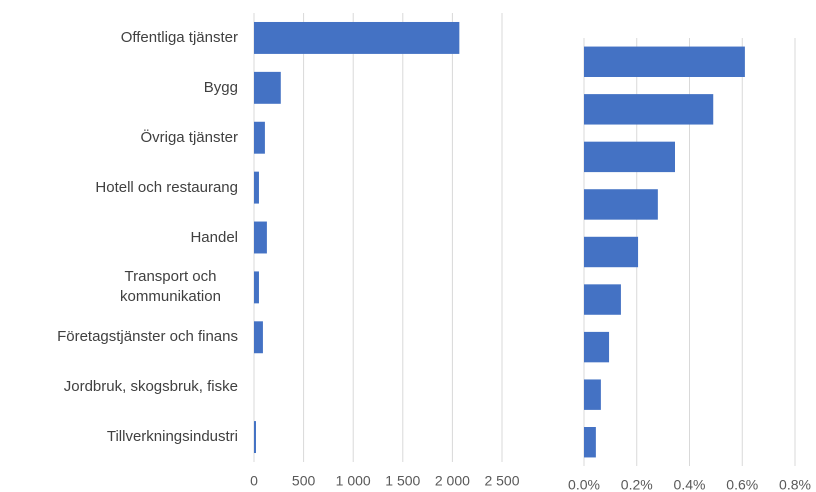 The width and height of the screenshot is (816, 492). I want to click on x-tick-label: 0, so click(254, 481).